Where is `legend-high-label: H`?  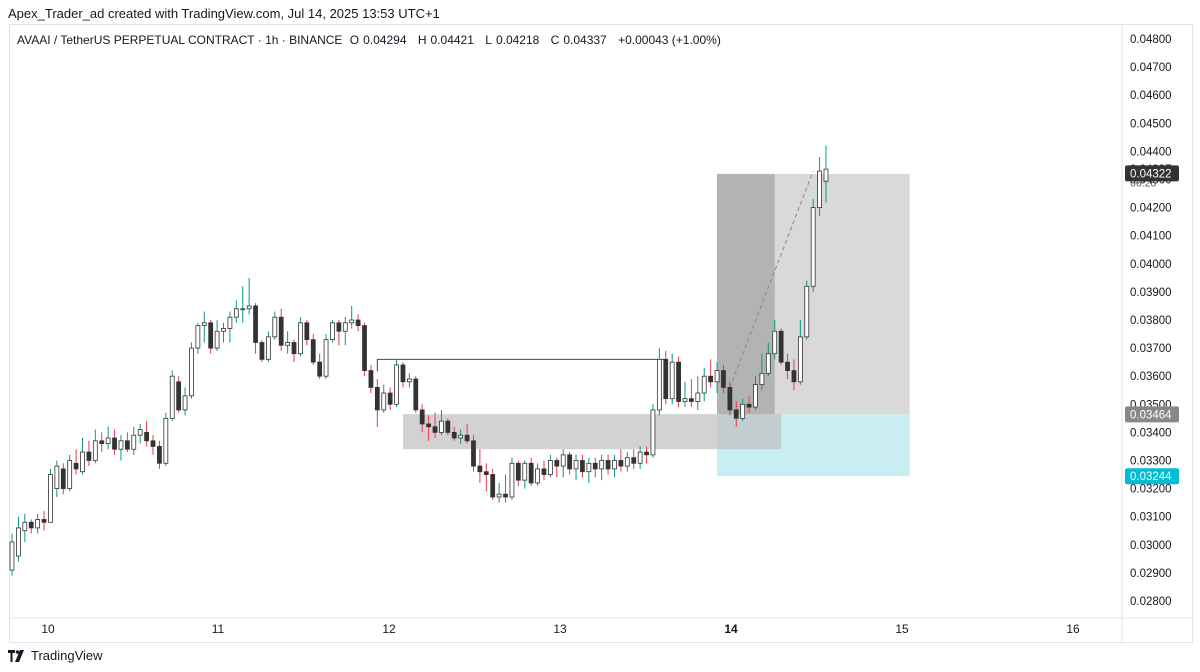
legend-high-label: H is located at coordinates (422, 40).